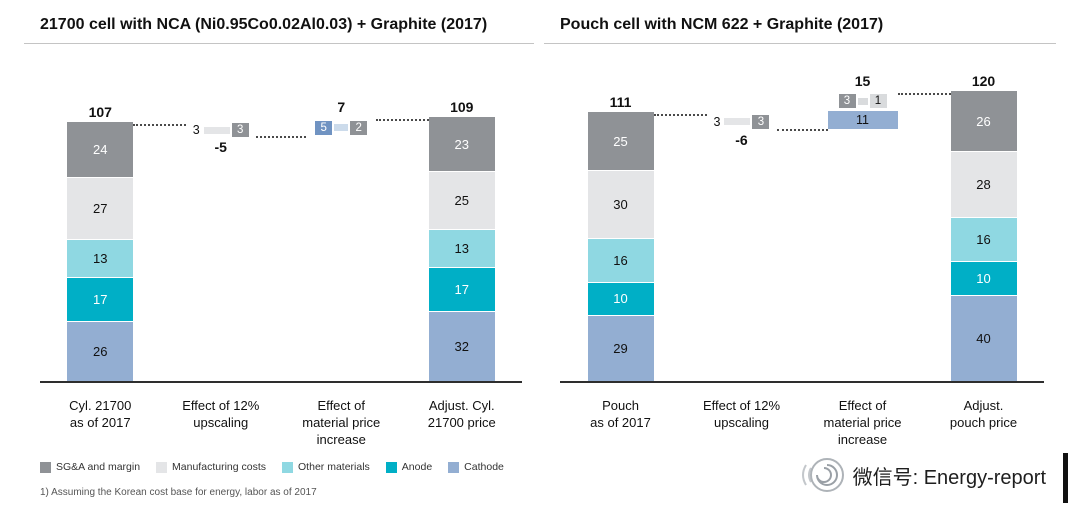  What do you see at coordinates (620, 141) in the screenshot?
I see `bar-segment-sga: 25` at bounding box center [620, 141].